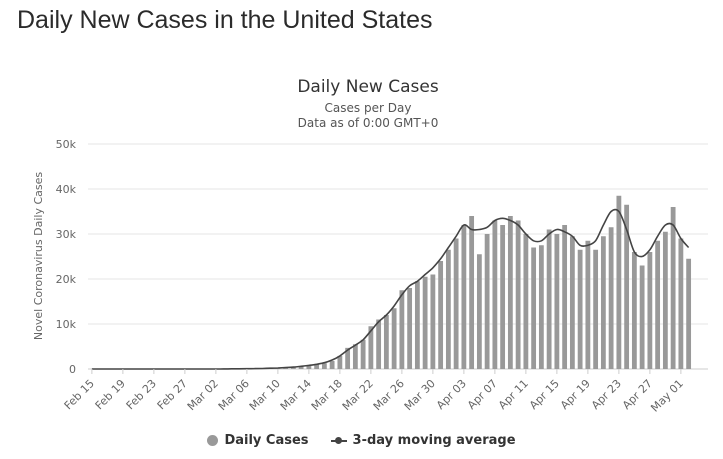 The width and height of the screenshot is (723, 459). Describe the element at coordinates (327, 395) in the screenshot. I see `x-tick-label: Mar 18` at that location.